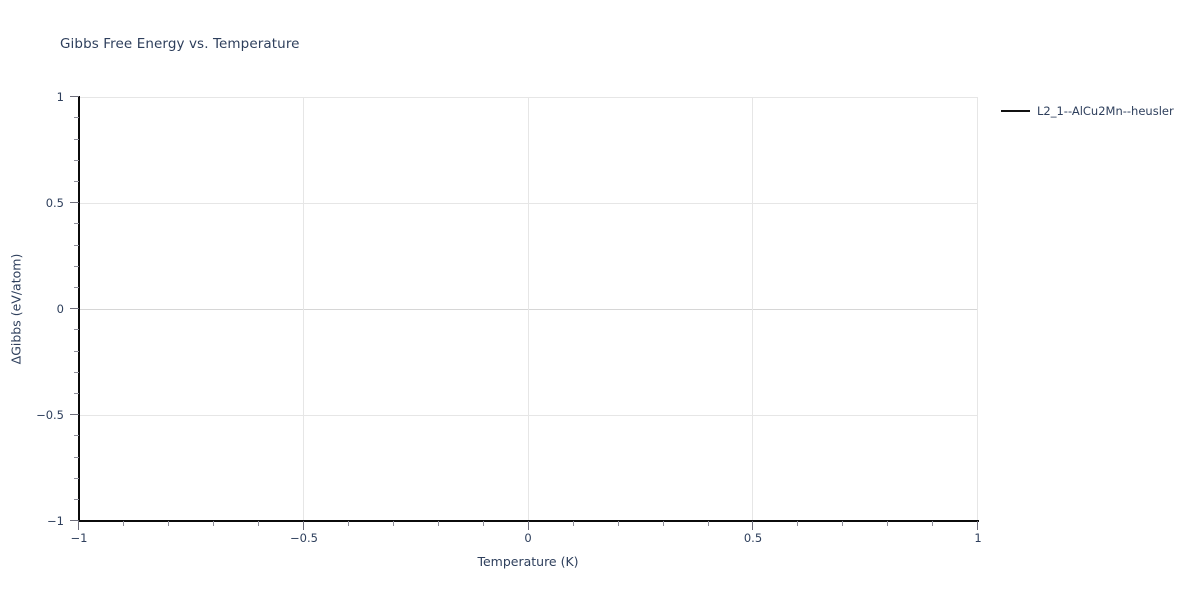 The height and width of the screenshot is (600, 1200). What do you see at coordinates (304, 538) in the screenshot?
I see `x-tick-label: −0.5` at bounding box center [304, 538].